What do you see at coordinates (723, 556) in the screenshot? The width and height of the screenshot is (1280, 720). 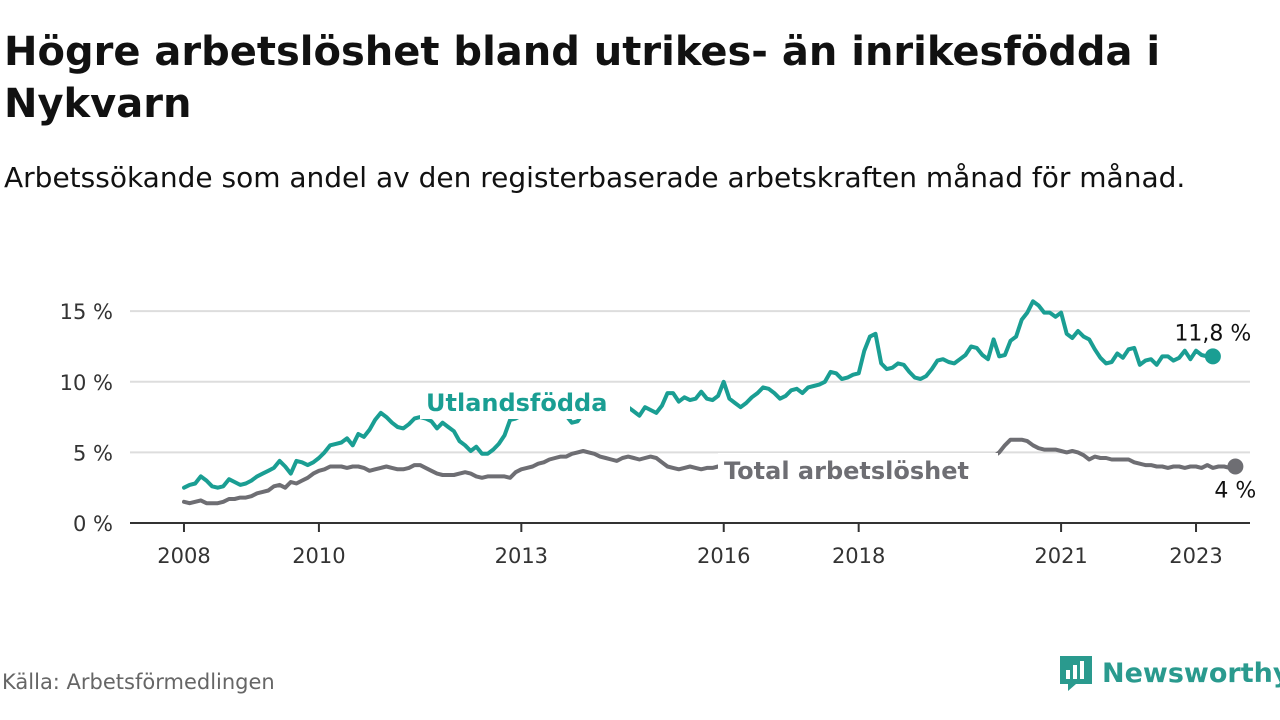 I see `x-tick-label-2016: 2016` at bounding box center [723, 556].